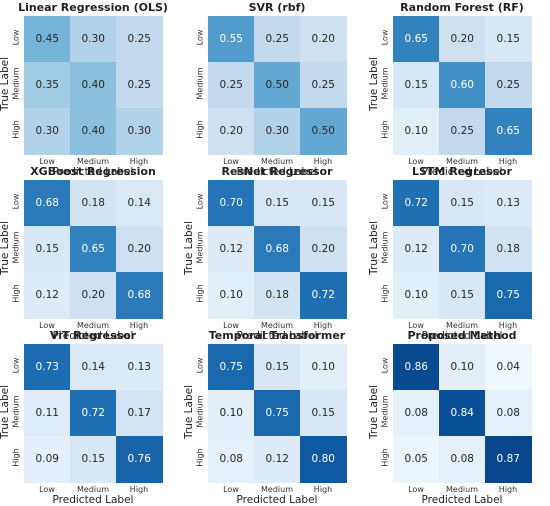 The image size is (550, 506). What do you see at coordinates (508, 459) in the screenshot?
I see `heatmap-cell: 0.87` at bounding box center [508, 459].